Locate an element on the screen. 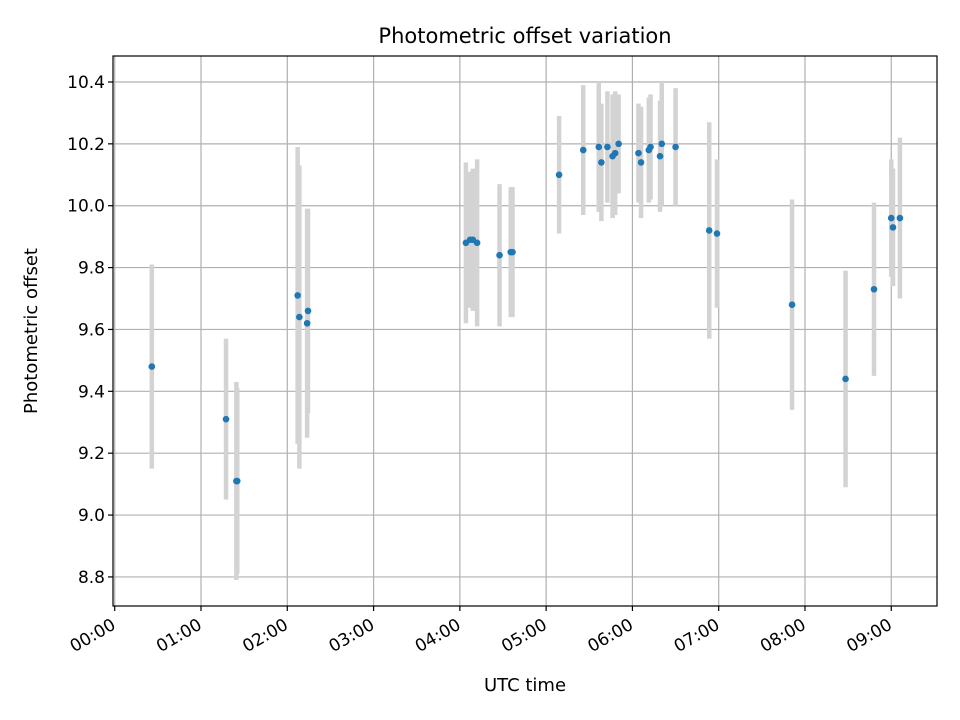  chart-title: Photometric offset variation is located at coordinates (524, 36).